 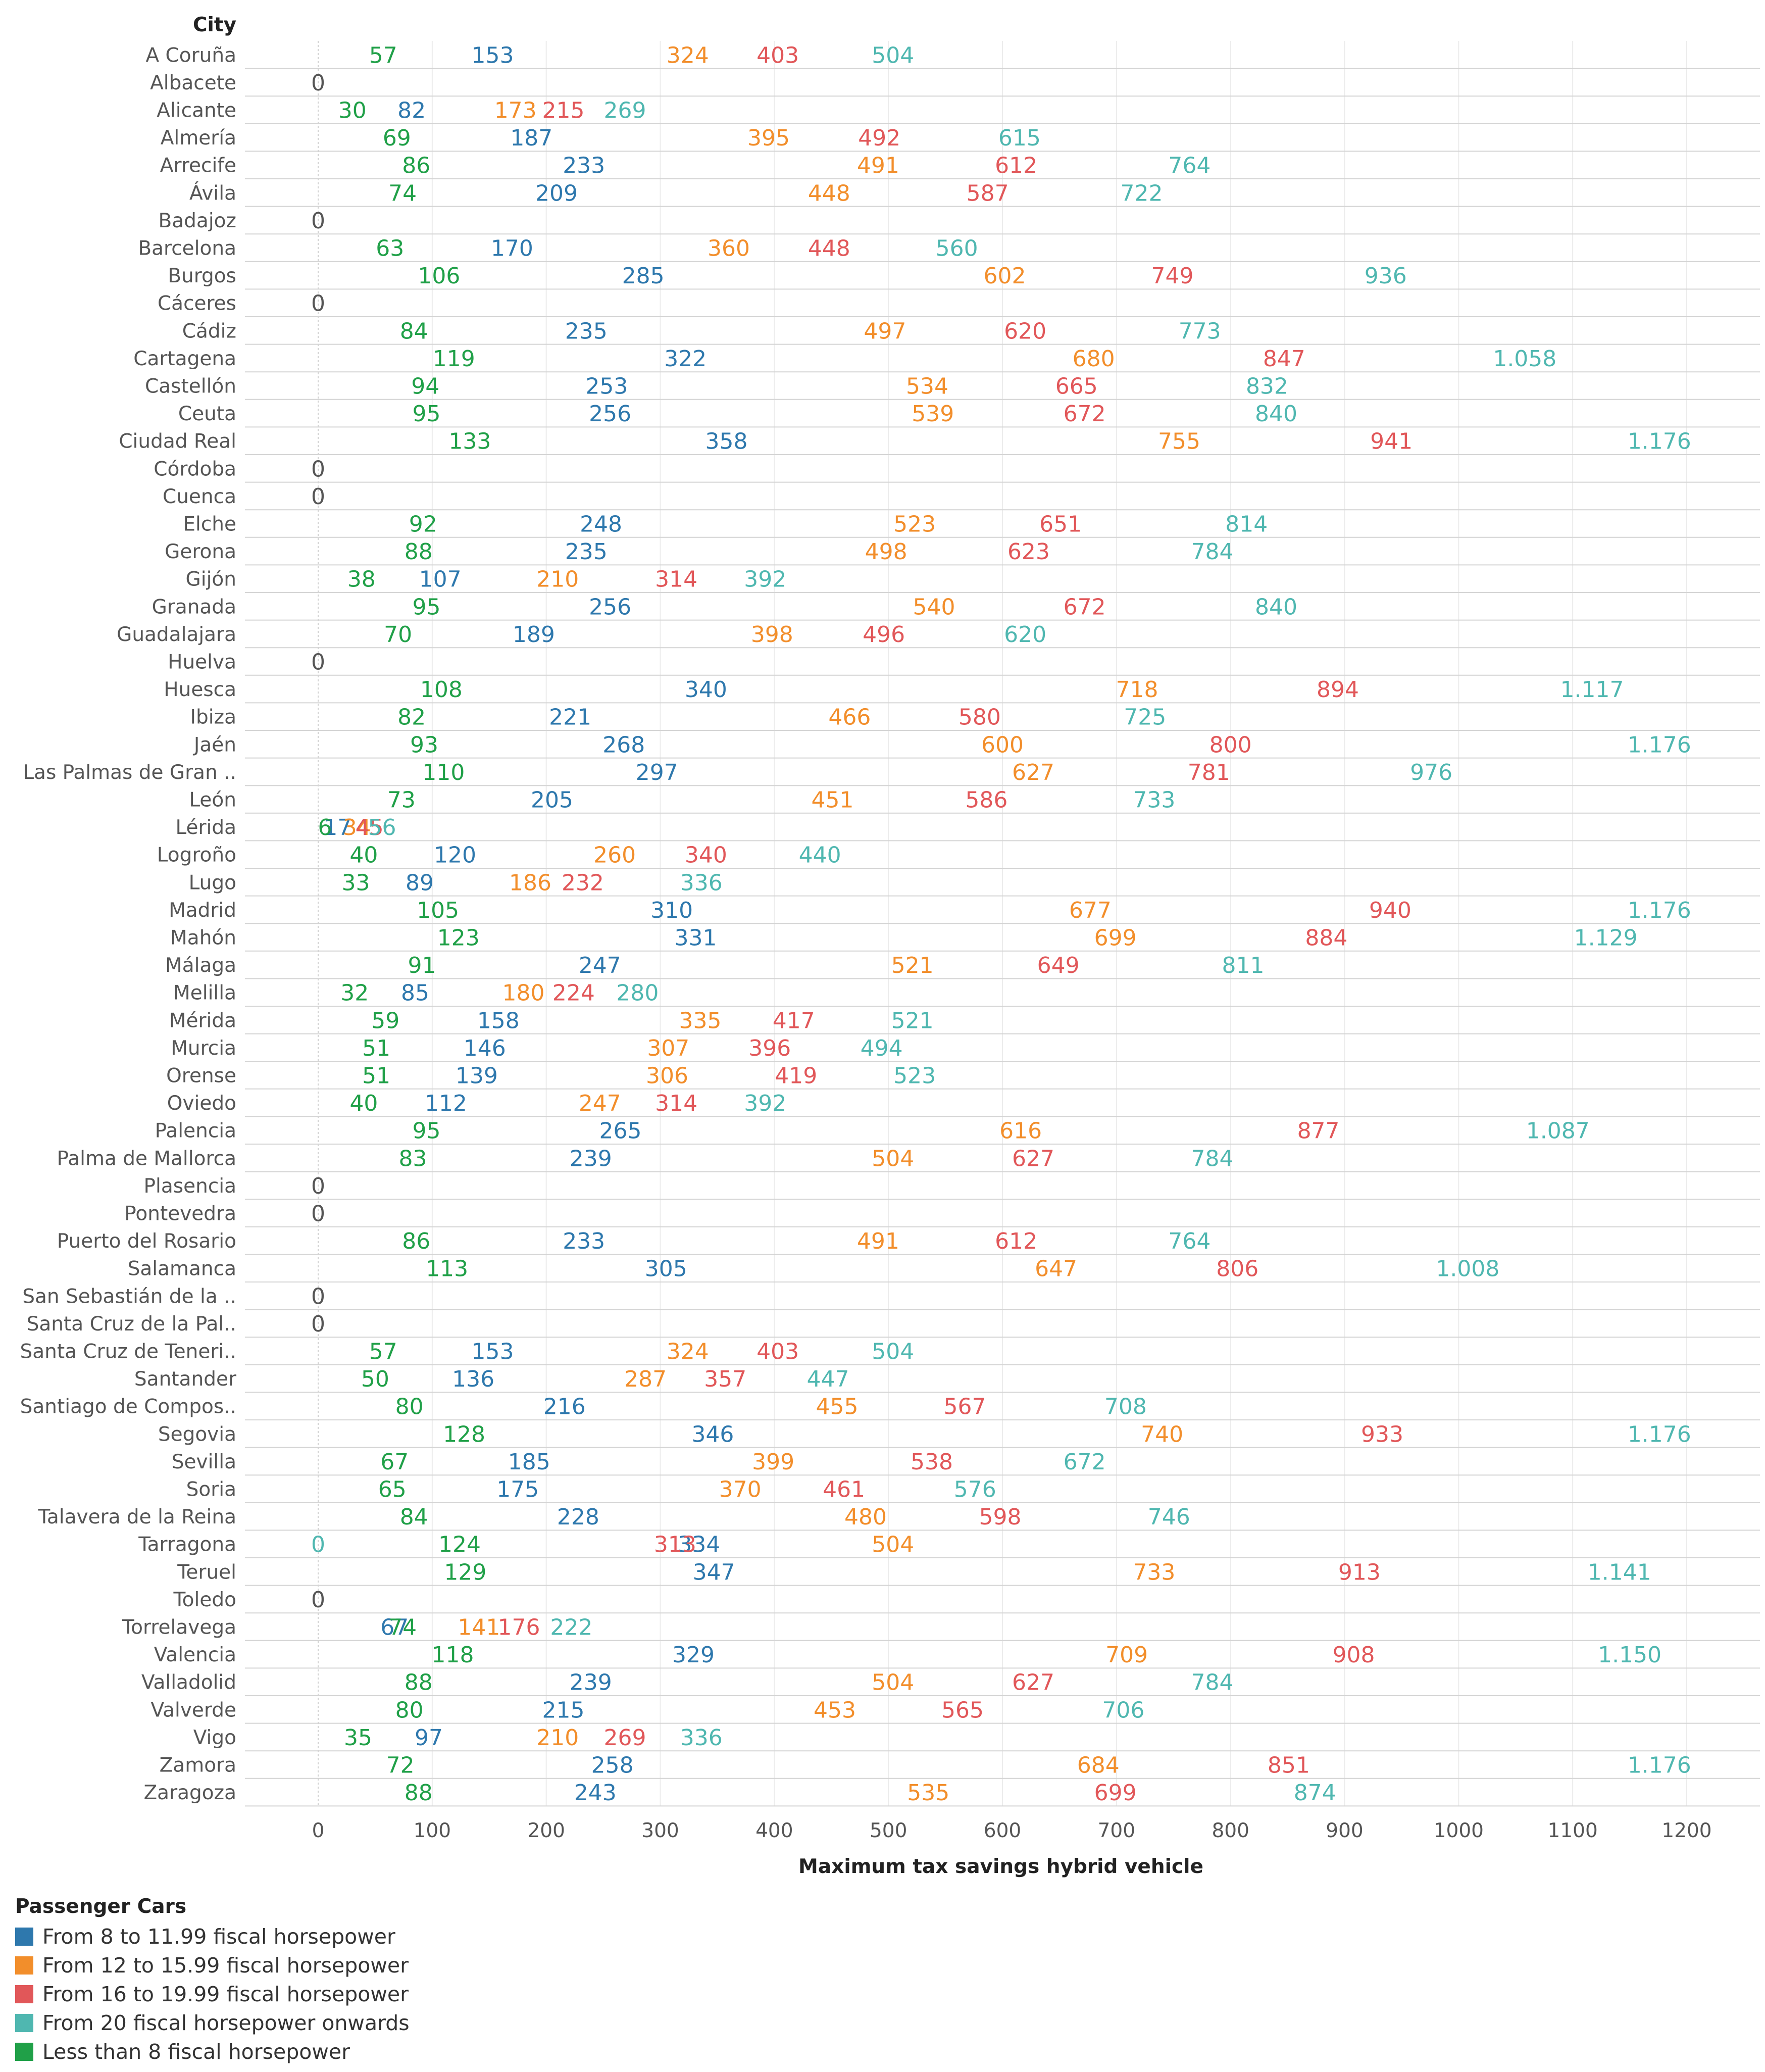 What do you see at coordinates (1098, 1766) in the screenshot?
I see `value-label-s12: 684` at bounding box center [1098, 1766].